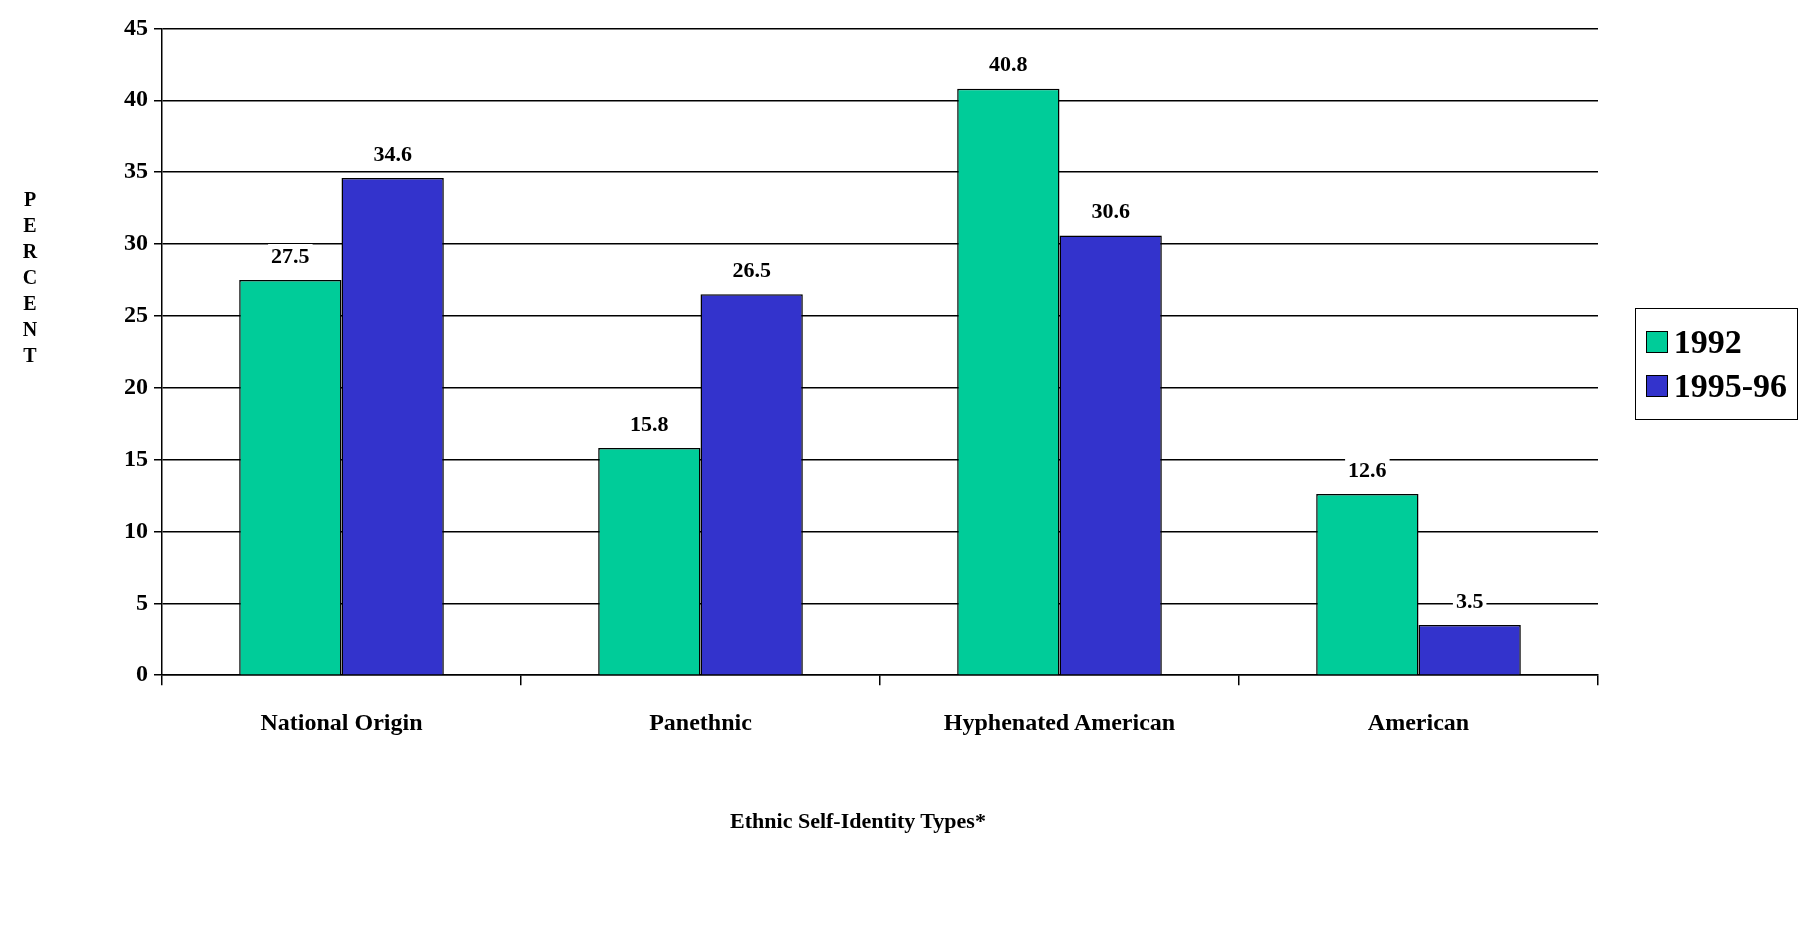 The width and height of the screenshot is (1806, 930). Describe the element at coordinates (136, 242) in the screenshot. I see `y-tick-label: 30` at that location.